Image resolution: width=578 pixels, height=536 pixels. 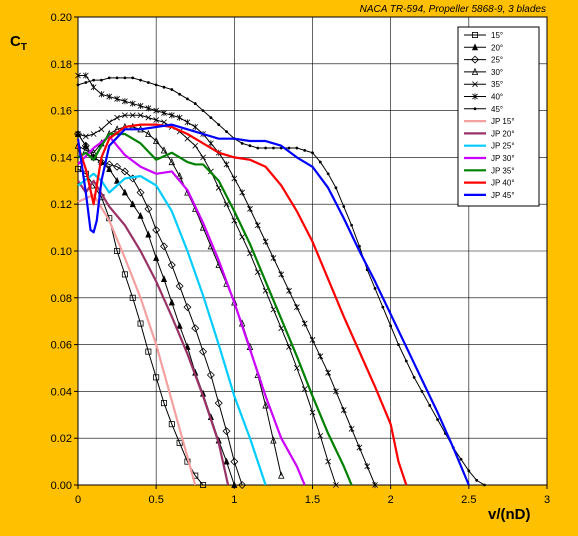 What do you see at coordinates (61, 439) in the screenshot?
I see `y-tick-label: 0.02` at bounding box center [61, 439].